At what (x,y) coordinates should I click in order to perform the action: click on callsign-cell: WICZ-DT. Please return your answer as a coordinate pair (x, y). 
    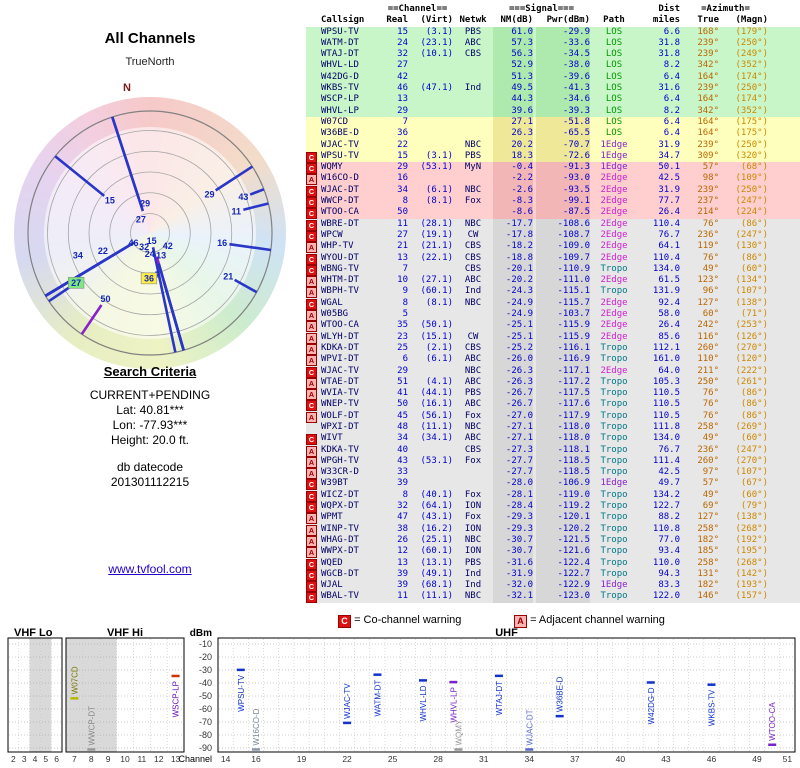
    Looking at the image, I should click on (340, 494).